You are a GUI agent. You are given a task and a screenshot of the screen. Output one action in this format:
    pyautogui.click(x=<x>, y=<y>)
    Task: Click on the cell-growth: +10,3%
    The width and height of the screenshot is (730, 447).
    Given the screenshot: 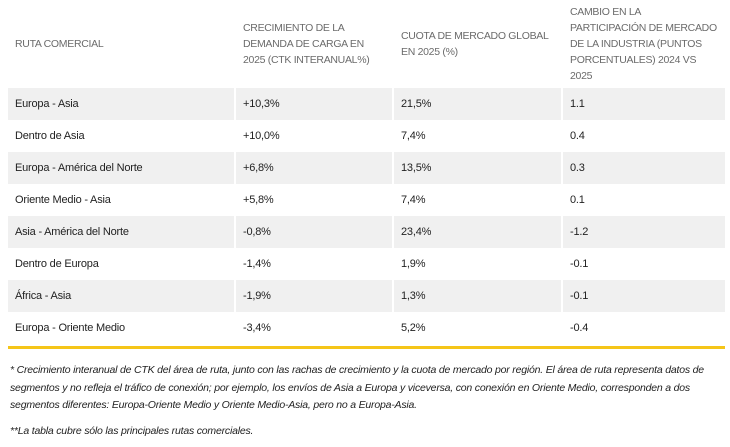 What is the action you would take?
    pyautogui.click(x=313, y=104)
    